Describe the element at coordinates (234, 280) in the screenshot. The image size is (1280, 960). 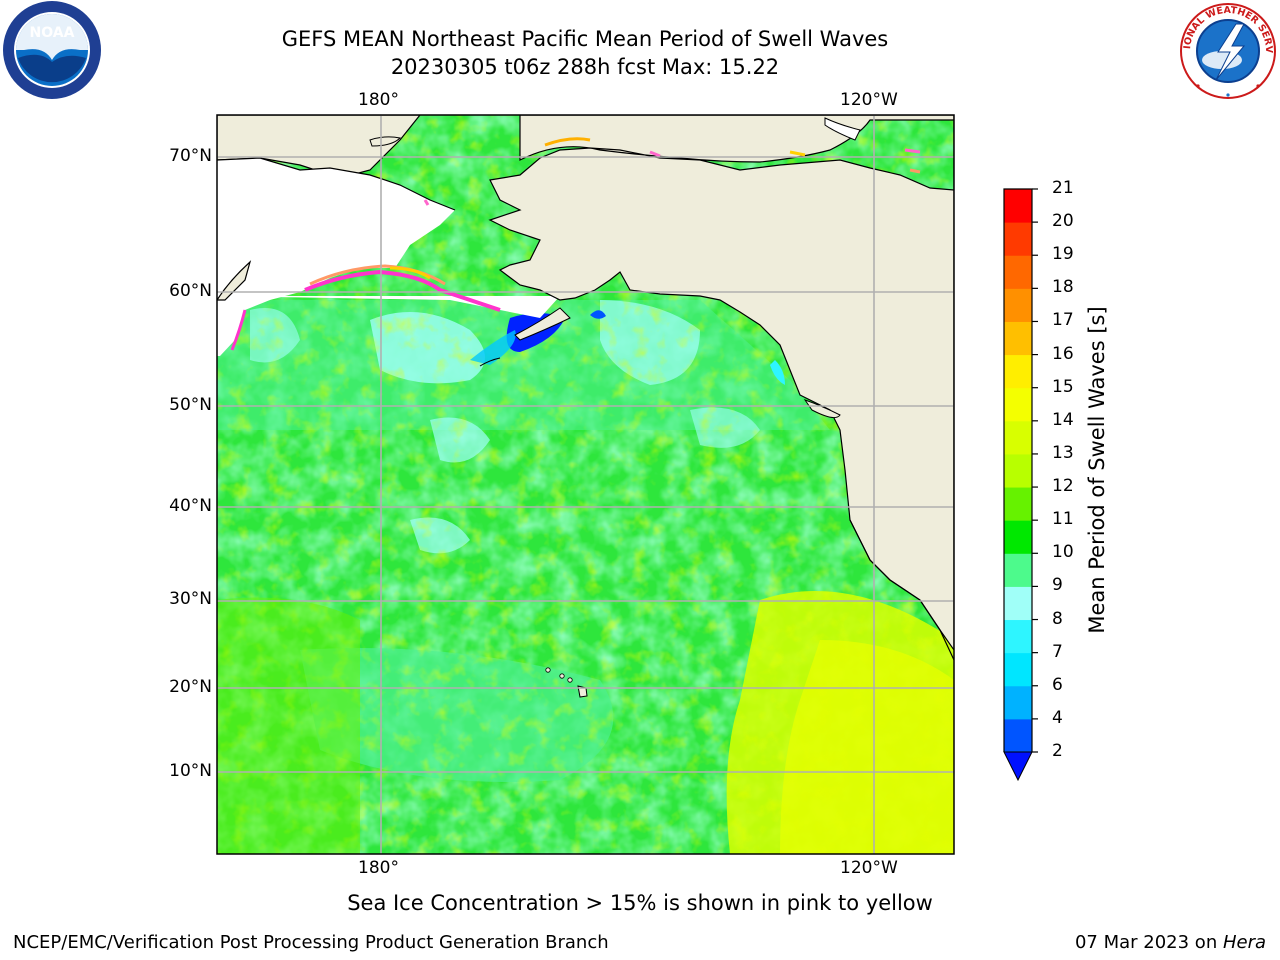
I see `land-kamchatka` at that location.